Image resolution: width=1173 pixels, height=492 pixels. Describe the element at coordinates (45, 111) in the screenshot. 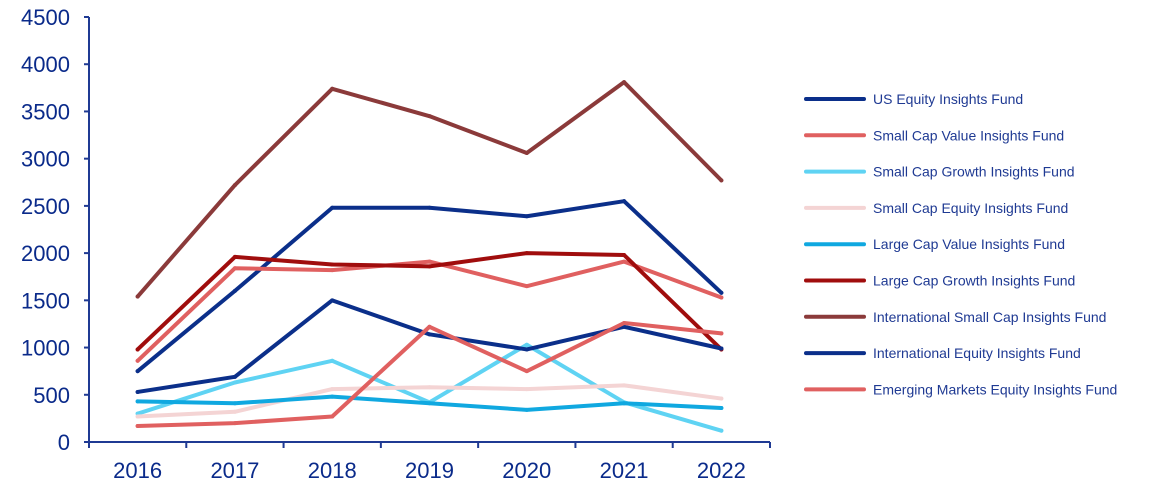

I see `y-tick-label: 3500` at that location.